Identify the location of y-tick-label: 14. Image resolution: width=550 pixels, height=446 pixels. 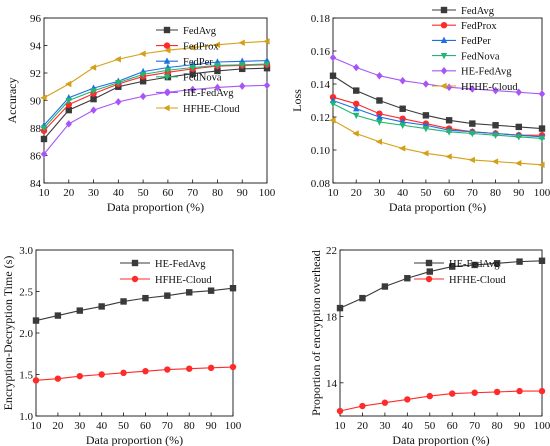
(332, 384).